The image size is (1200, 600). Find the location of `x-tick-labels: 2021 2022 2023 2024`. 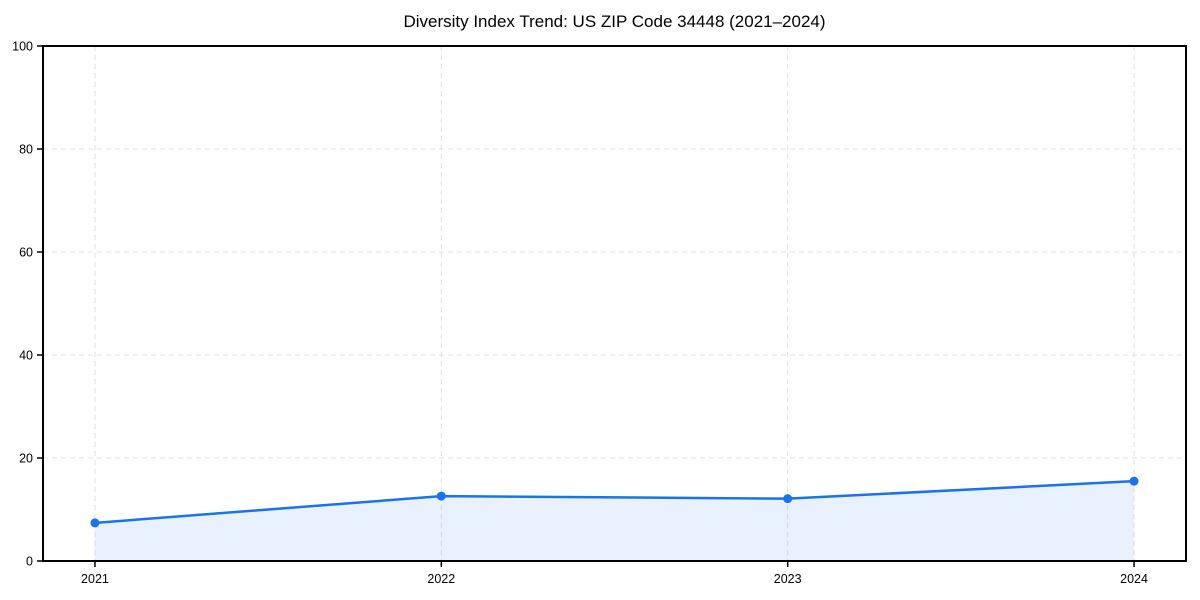

x-tick-labels: 2021 2022 2023 2024 is located at coordinates (614, 579).